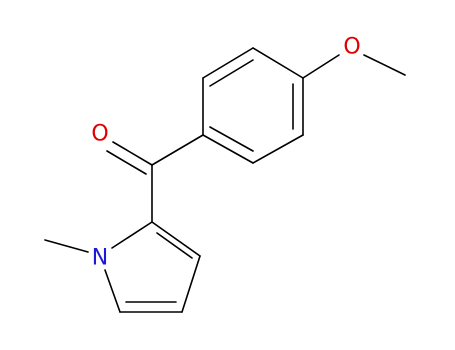 The image size is (455, 350). What do you see at coordinates (100, 258) in the screenshot?
I see `atom-label: N` at bounding box center [100, 258].